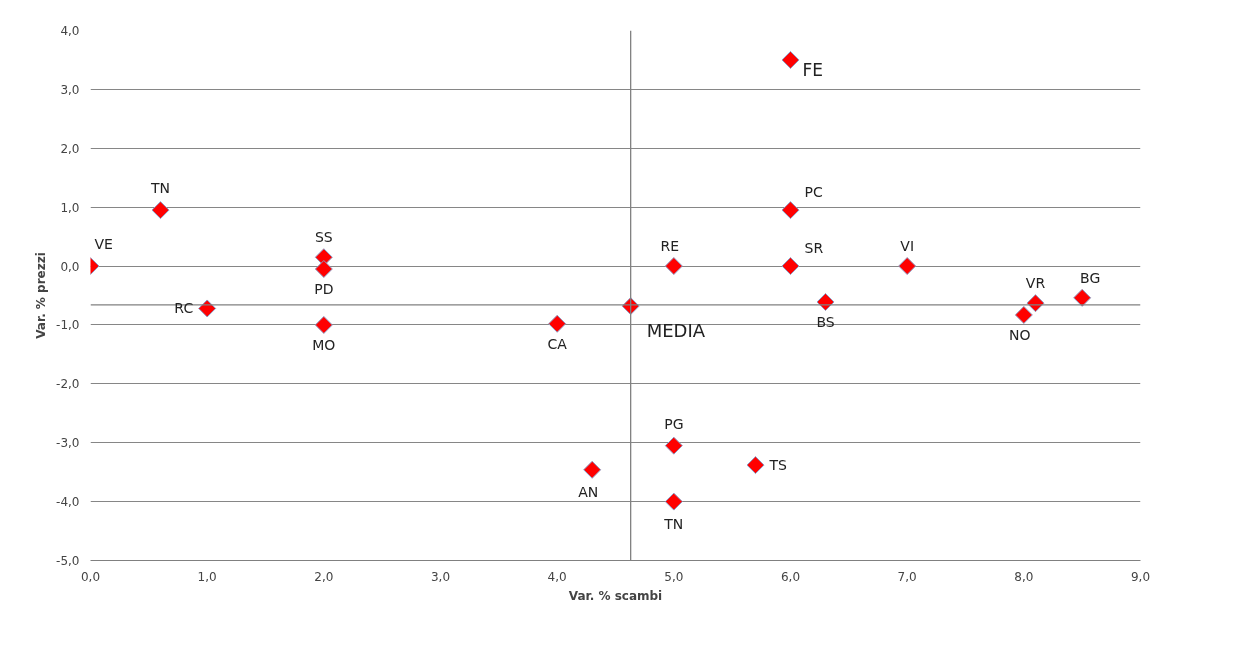 The image size is (1238, 656). Describe the element at coordinates (324, 576) in the screenshot. I see `x-tick-label: 2,0` at that location.